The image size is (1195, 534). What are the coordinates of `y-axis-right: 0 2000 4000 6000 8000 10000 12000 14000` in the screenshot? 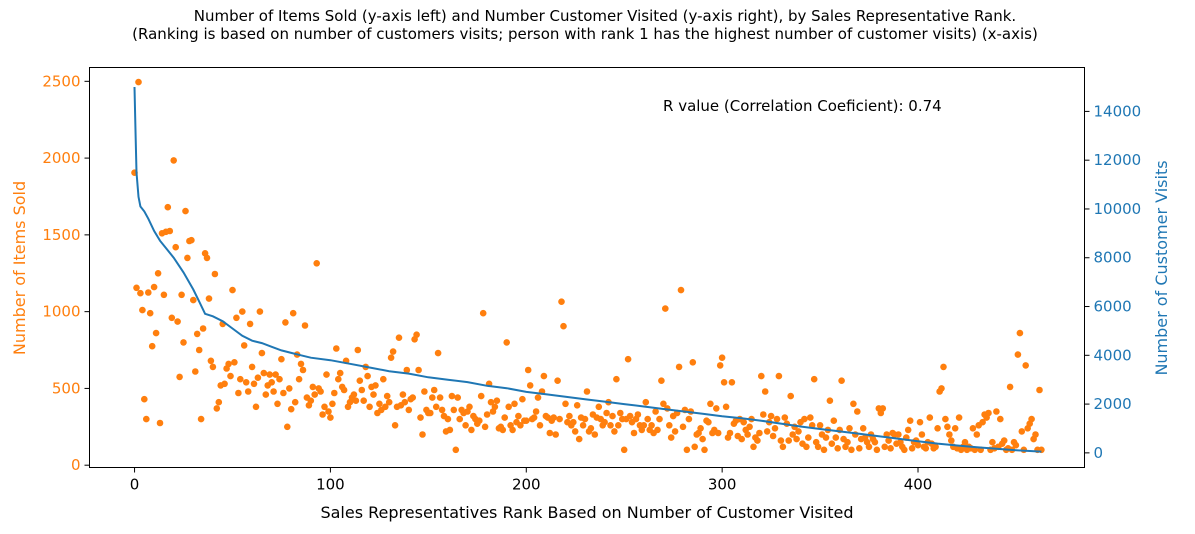 It's located at (1113, 282).